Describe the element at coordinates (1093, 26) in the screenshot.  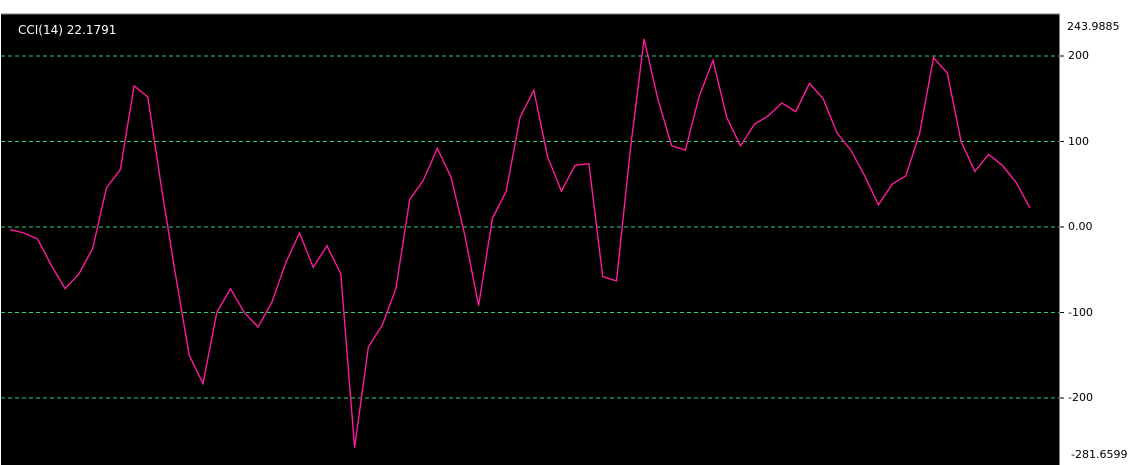
I see `axis-max-label: 243.9885` at that location.